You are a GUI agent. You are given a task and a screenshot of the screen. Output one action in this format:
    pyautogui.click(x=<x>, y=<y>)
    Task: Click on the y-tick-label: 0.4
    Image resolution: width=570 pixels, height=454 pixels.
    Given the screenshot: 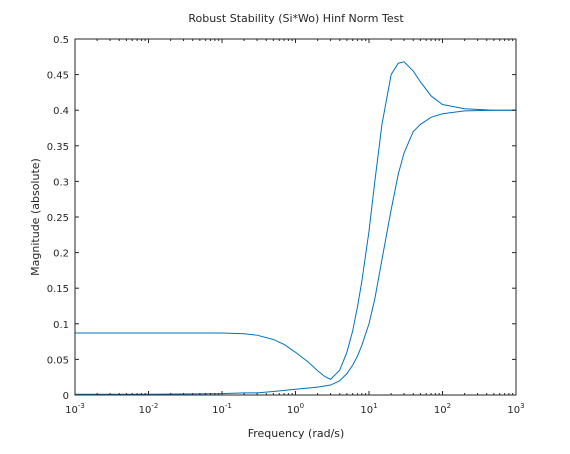 What is the action you would take?
    pyautogui.click(x=61, y=111)
    